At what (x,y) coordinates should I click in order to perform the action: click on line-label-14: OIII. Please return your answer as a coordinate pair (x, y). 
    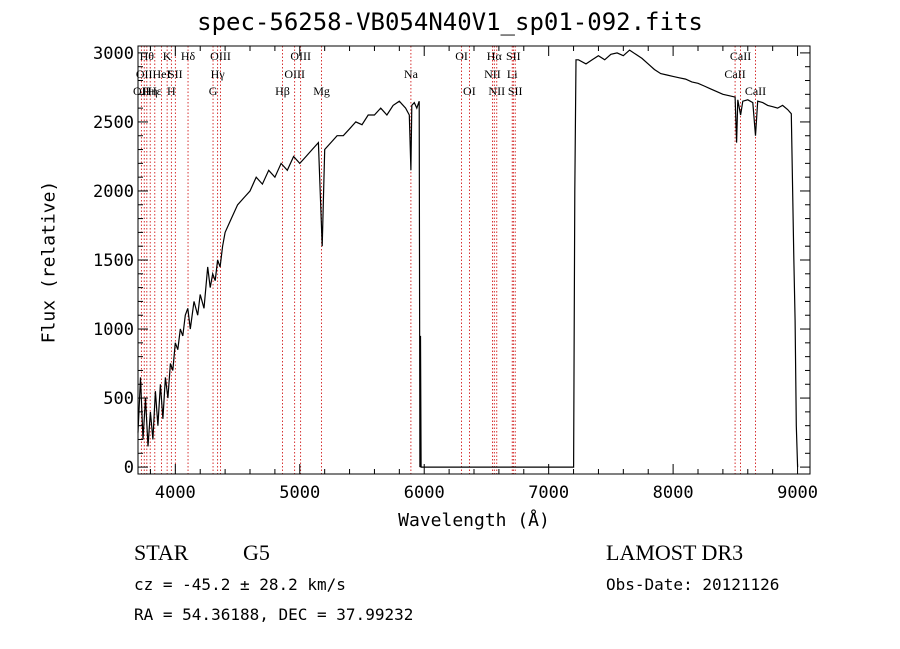
    Looking at the image, I should click on (294, 74).